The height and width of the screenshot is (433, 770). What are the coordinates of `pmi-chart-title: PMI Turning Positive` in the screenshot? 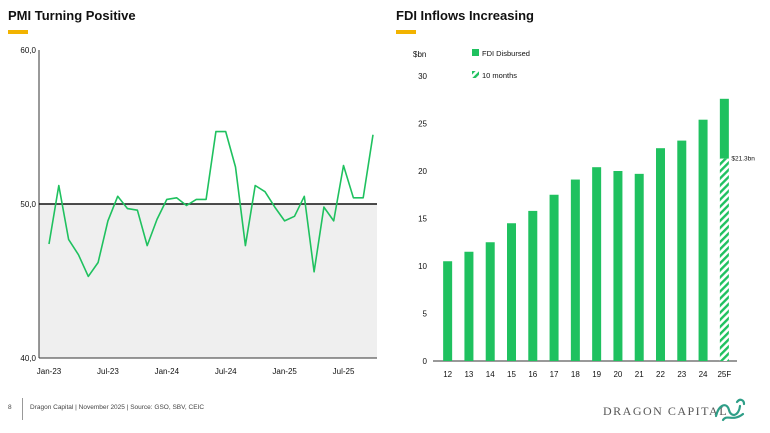 It's located at (72, 15).